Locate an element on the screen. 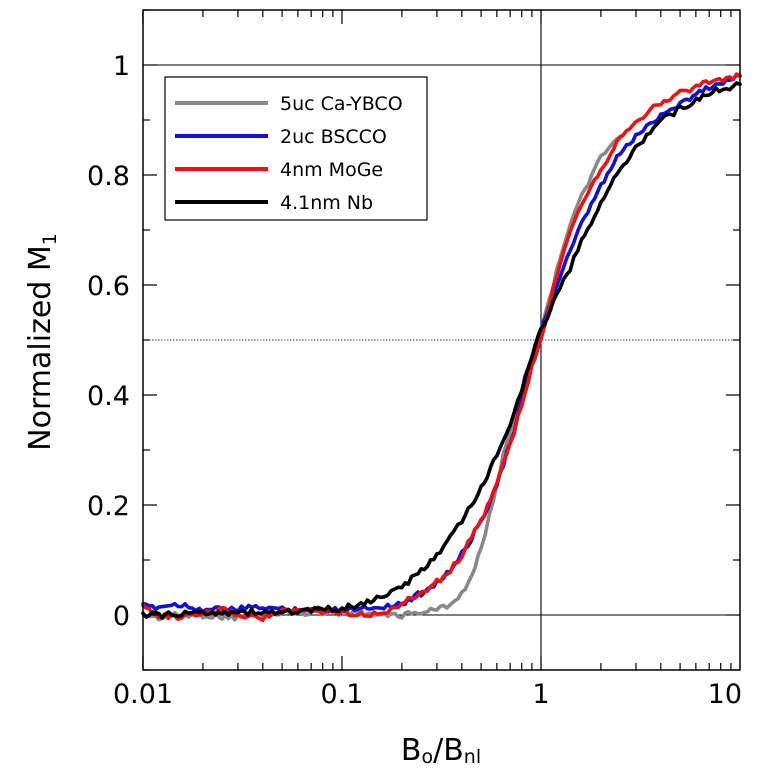  y-axis-title: Normalized M1 is located at coordinates (42, 342).